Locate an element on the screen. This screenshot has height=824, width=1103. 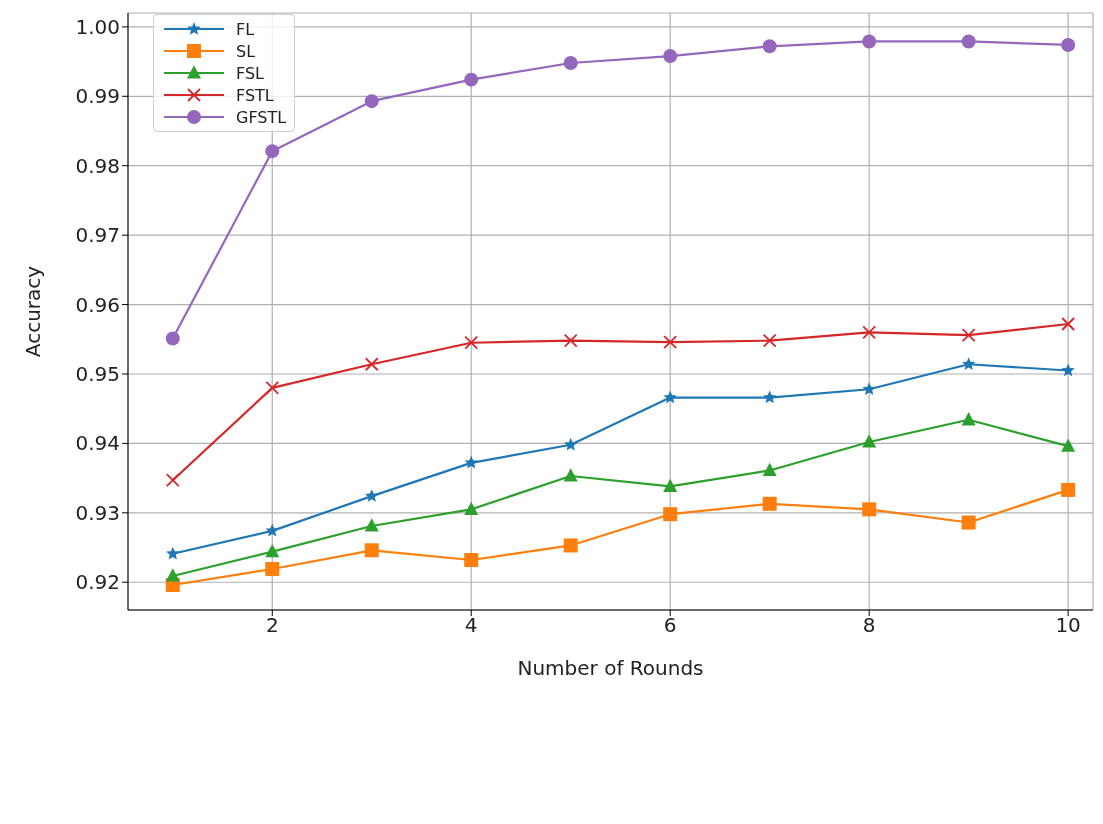
y-tick-label: 1.00 is located at coordinates (97, 26).